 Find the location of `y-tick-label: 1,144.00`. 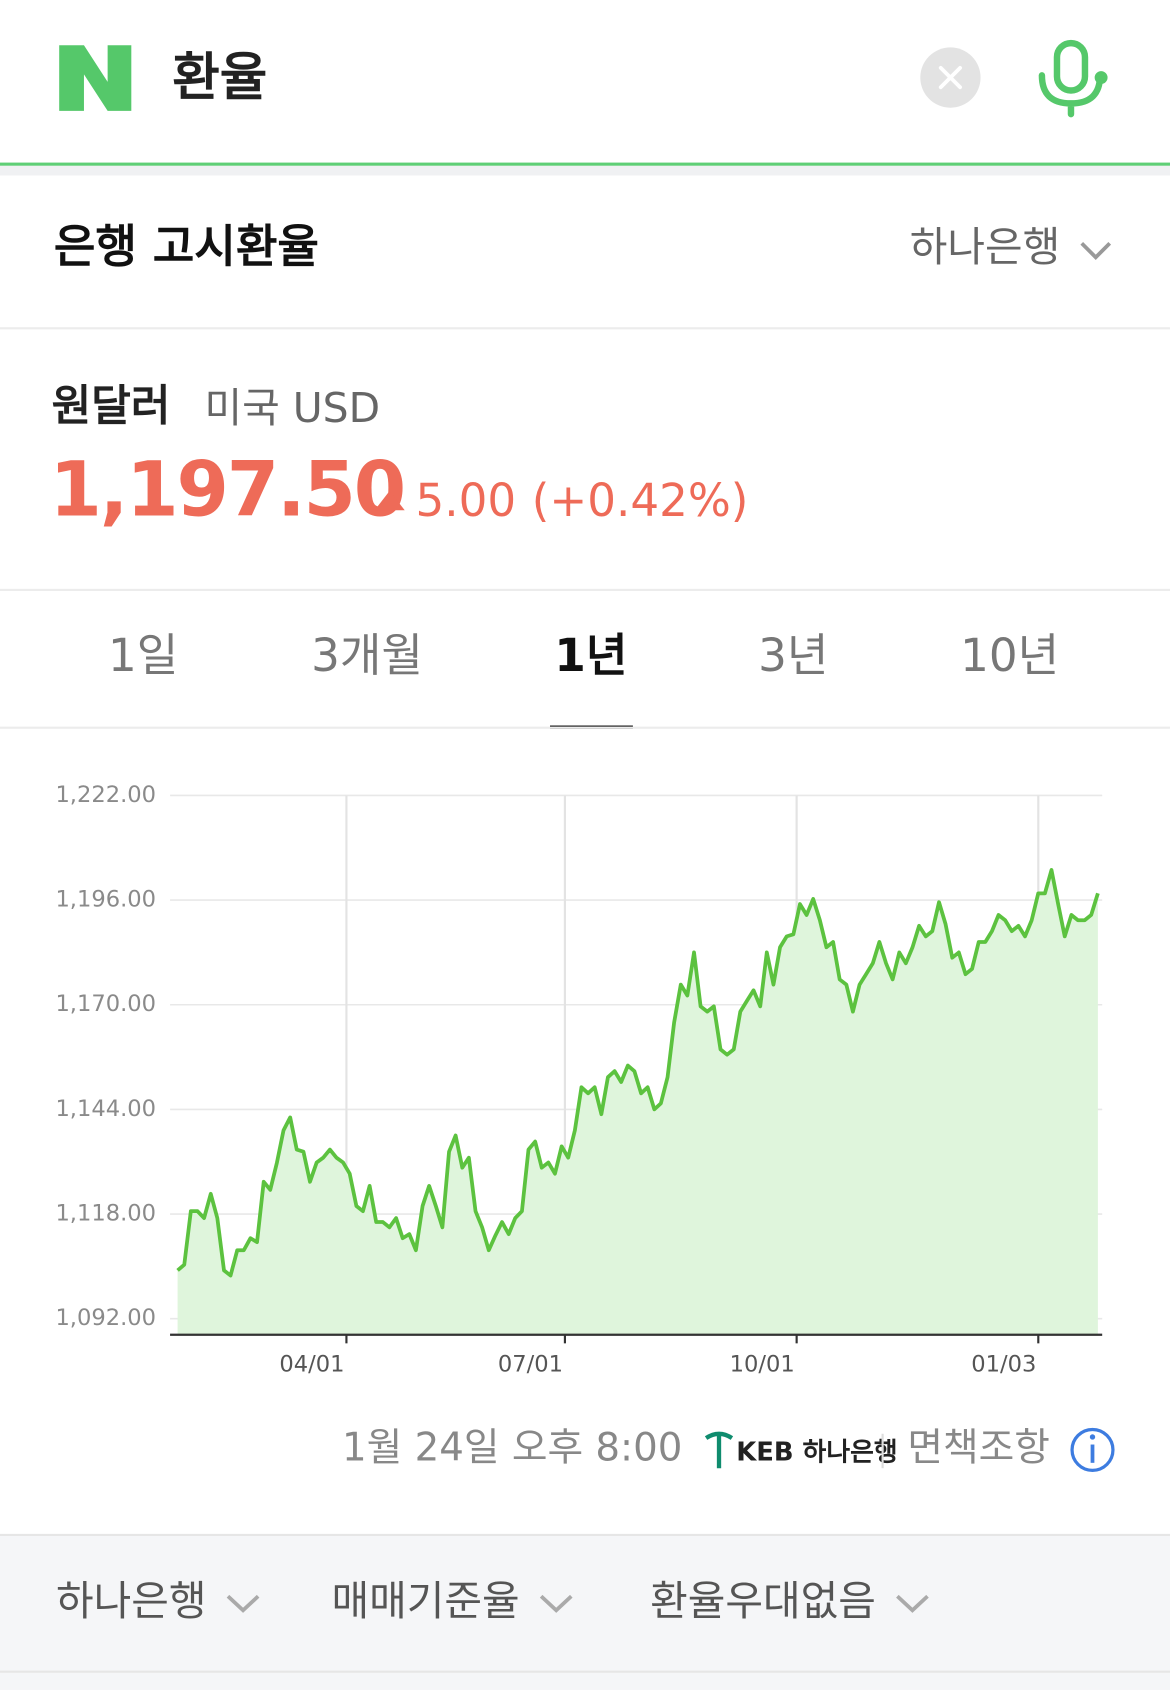

y-tick-label: 1,144.00 is located at coordinates (105, 1109).